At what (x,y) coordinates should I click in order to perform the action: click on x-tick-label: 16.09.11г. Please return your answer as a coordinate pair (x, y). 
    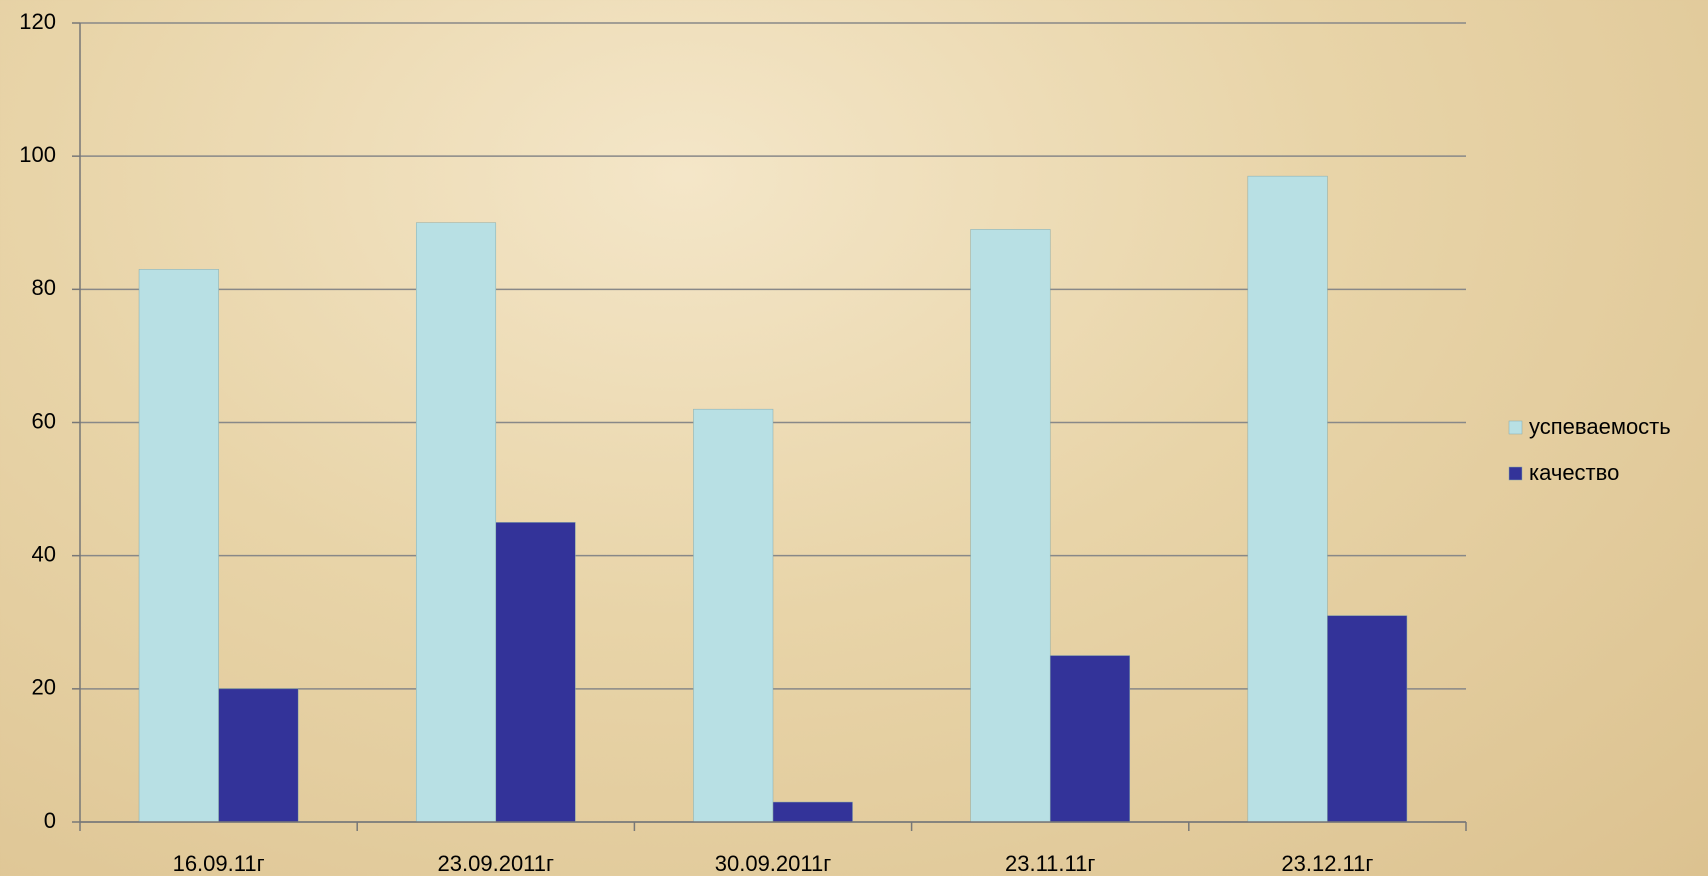
    Looking at the image, I should click on (219, 863).